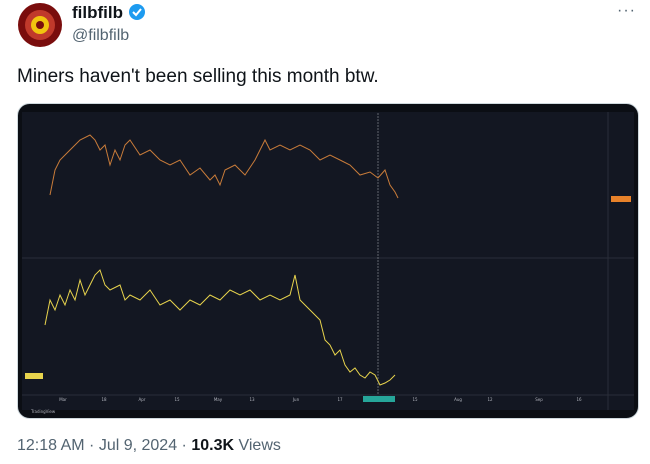 This screenshot has height=464, width=650. Describe the element at coordinates (34, 376) in the screenshot. I see `reserves-tag` at that location.